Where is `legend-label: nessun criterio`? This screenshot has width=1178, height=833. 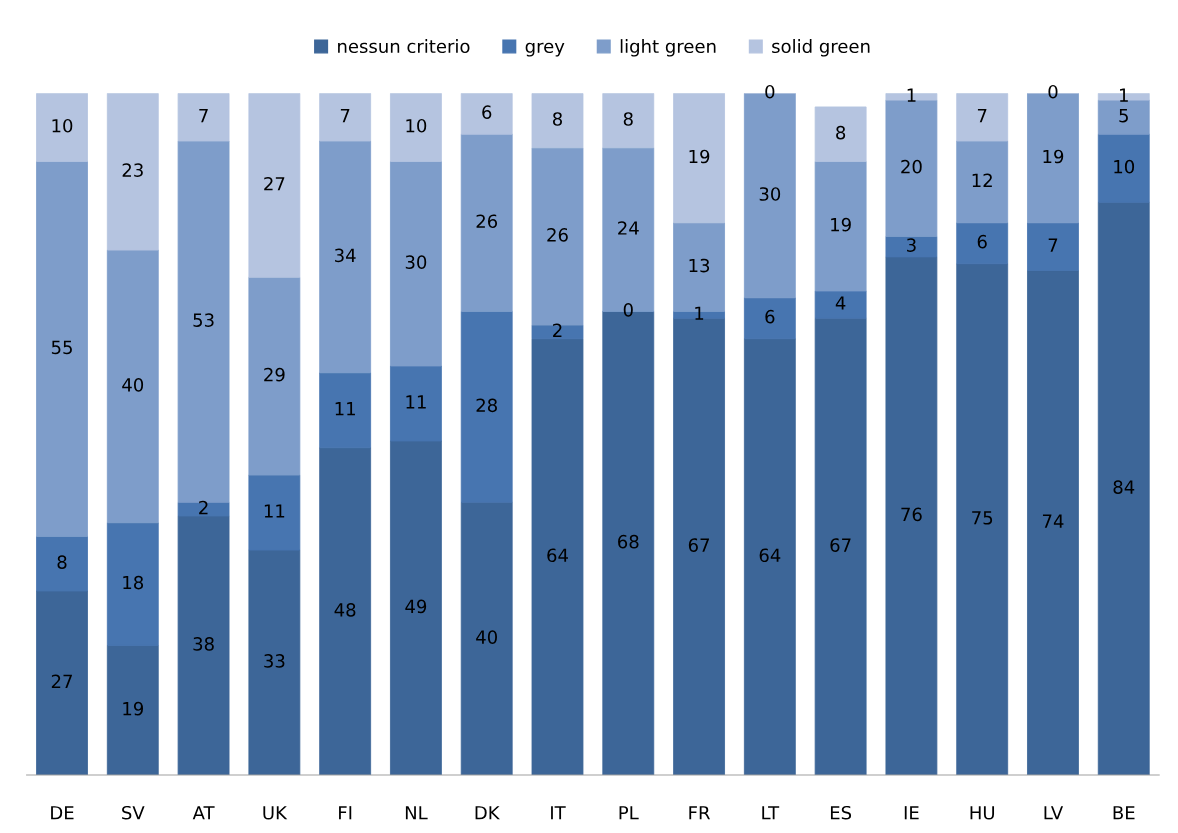
legend-label: nessun criterio is located at coordinates (404, 46).